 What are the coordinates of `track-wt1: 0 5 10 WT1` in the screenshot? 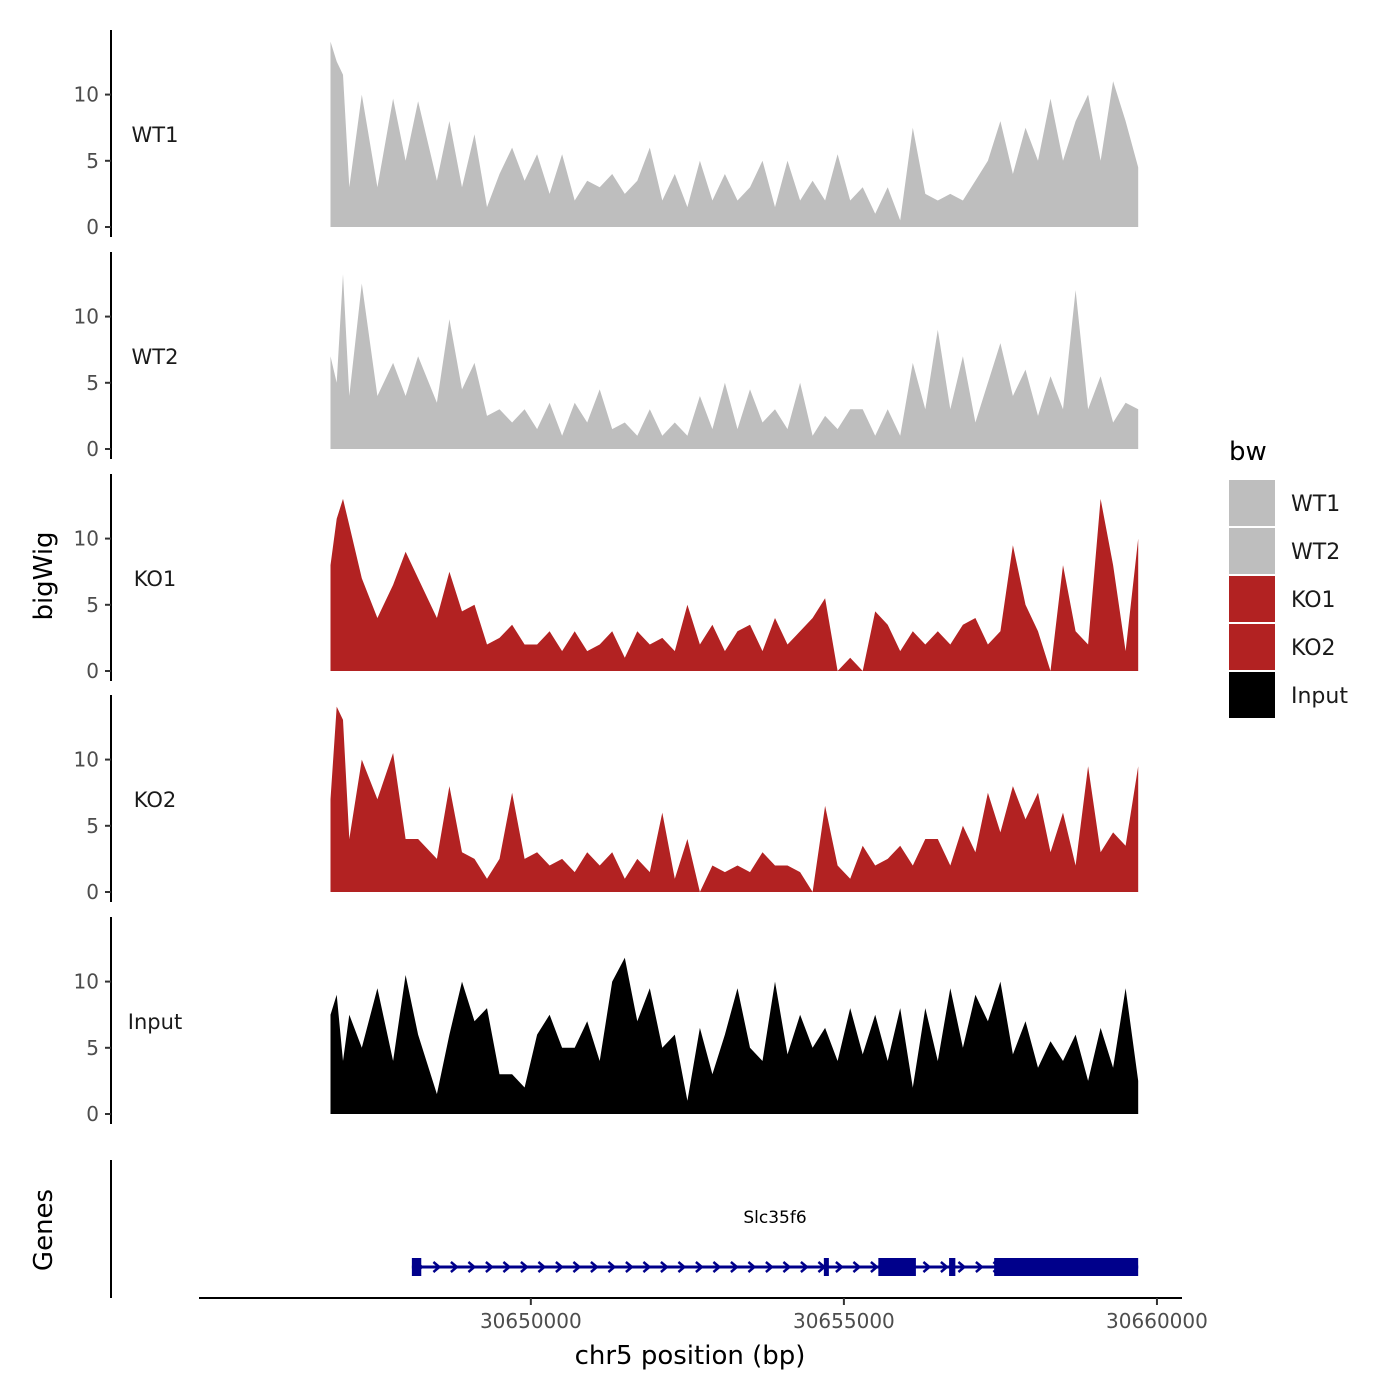 It's located at (606, 134).